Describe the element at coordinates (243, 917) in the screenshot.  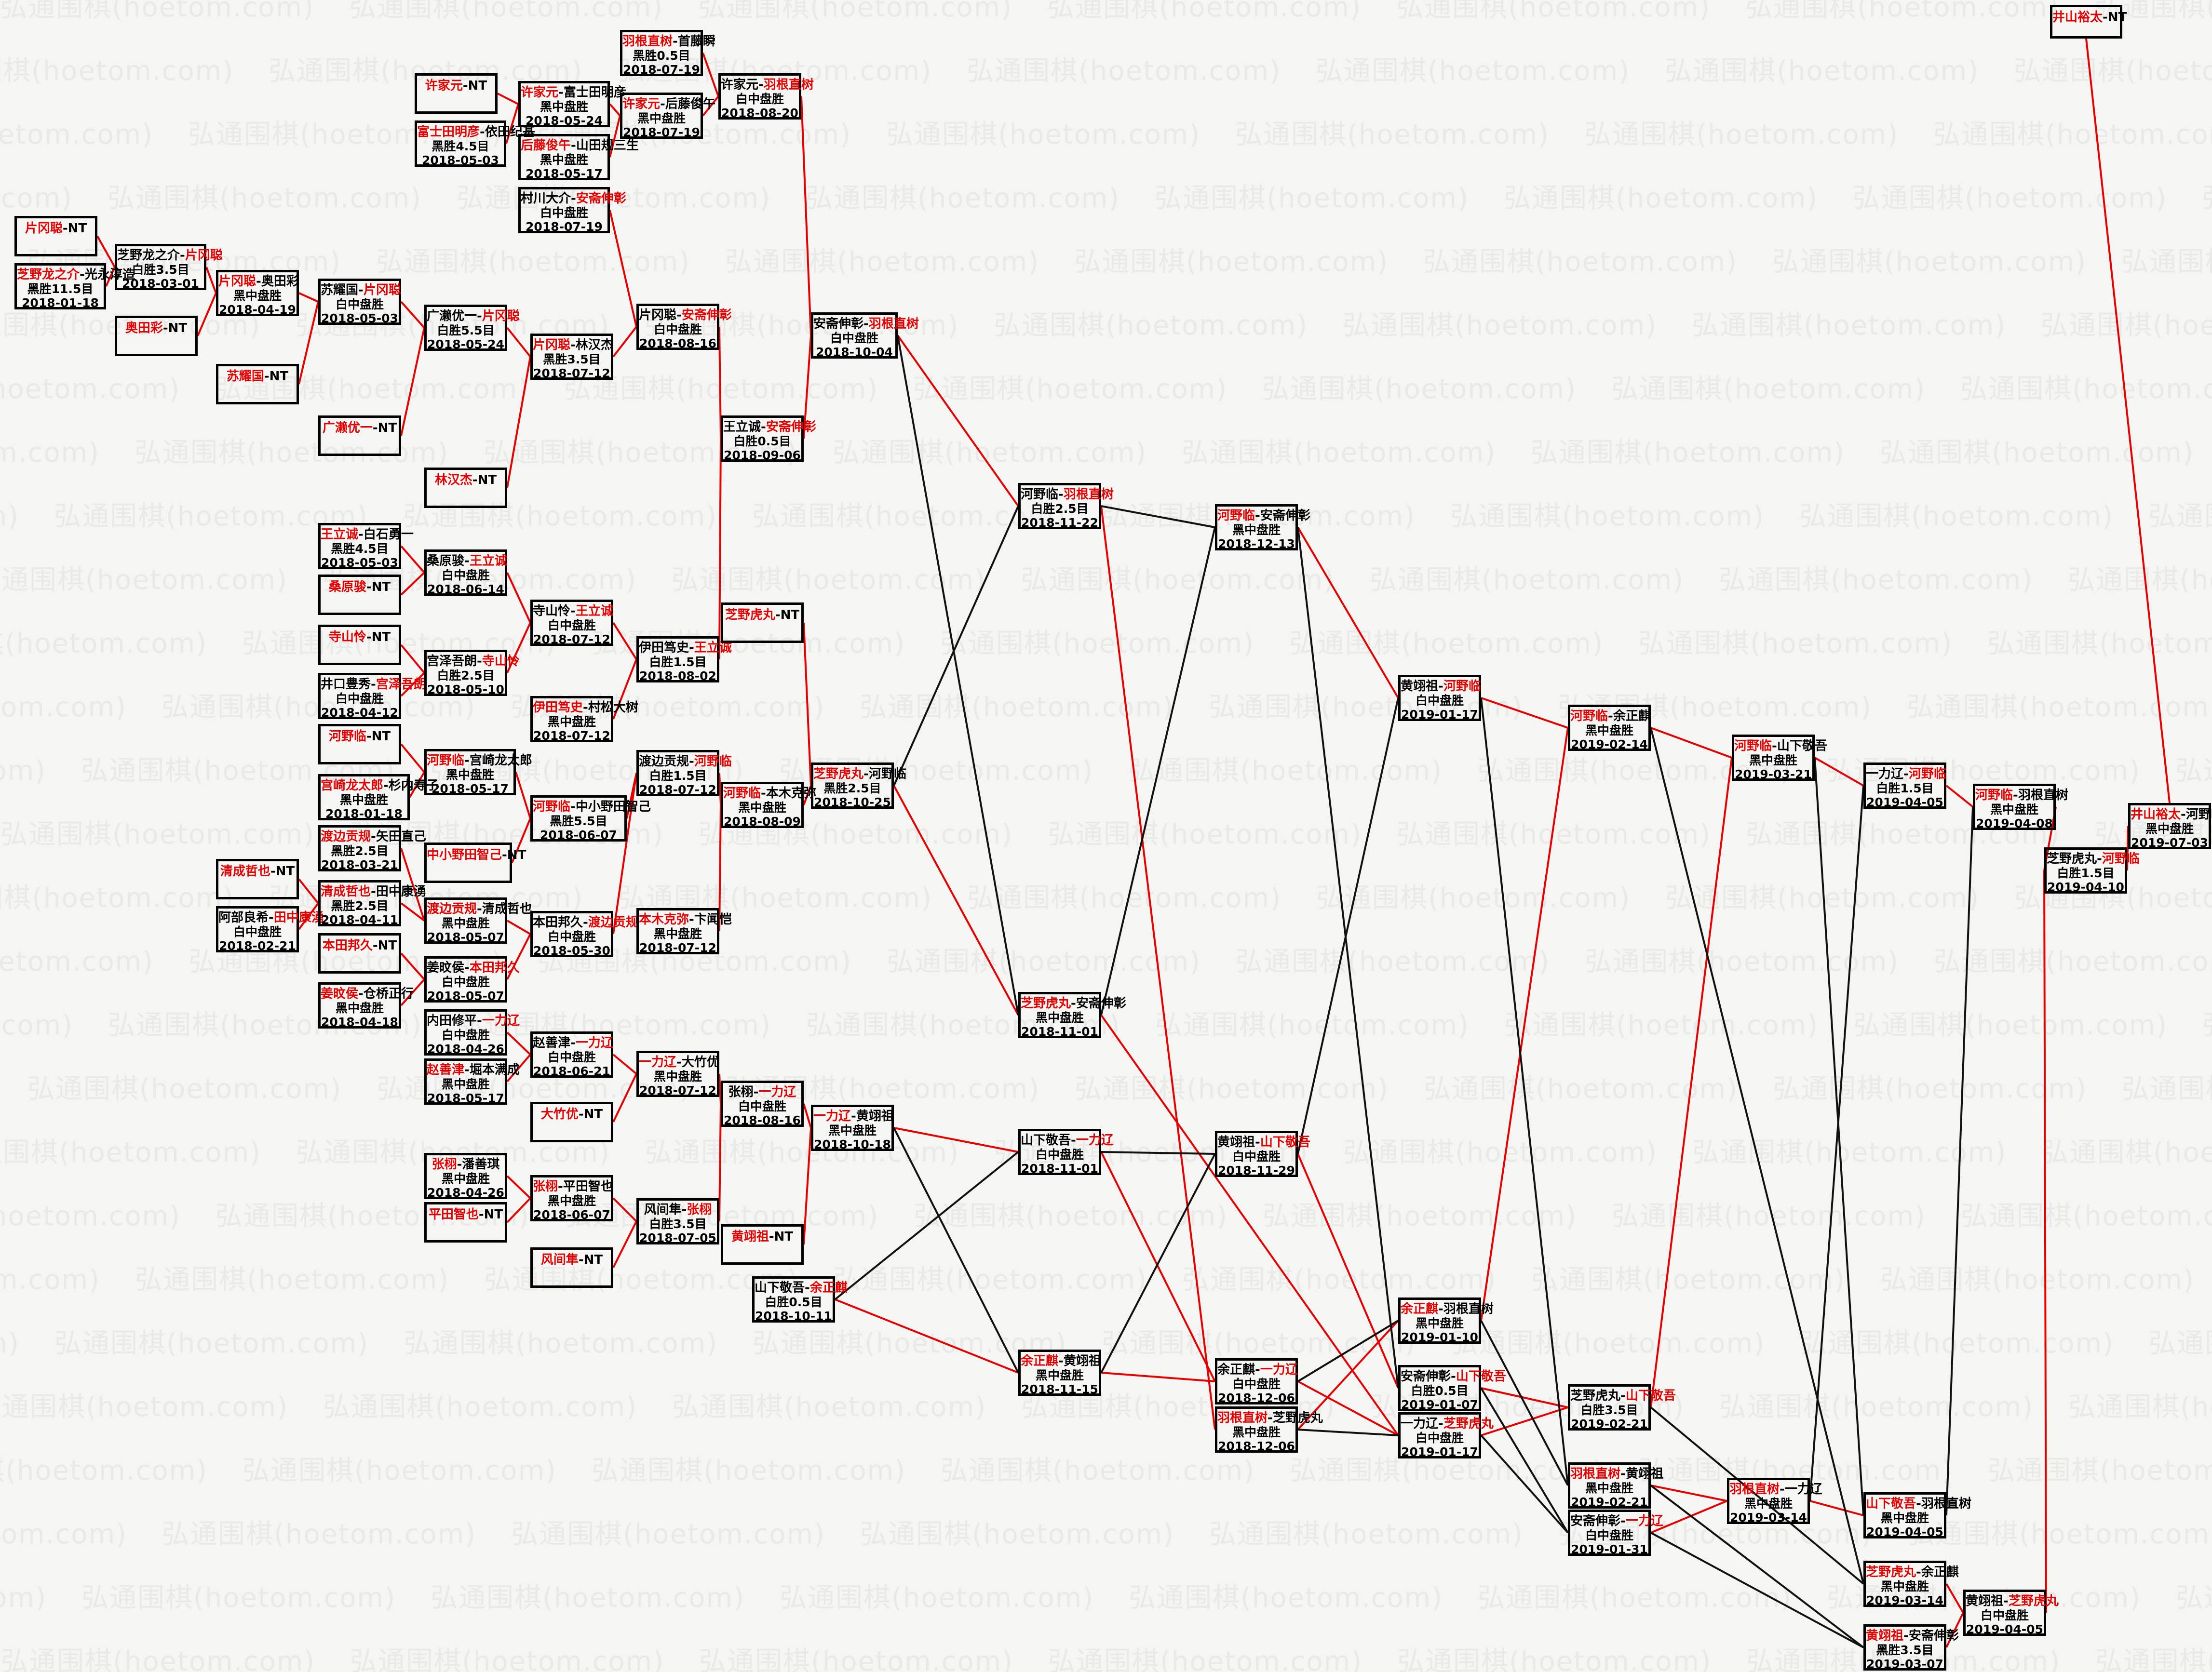
I see `player-black: 阿部良希` at that location.